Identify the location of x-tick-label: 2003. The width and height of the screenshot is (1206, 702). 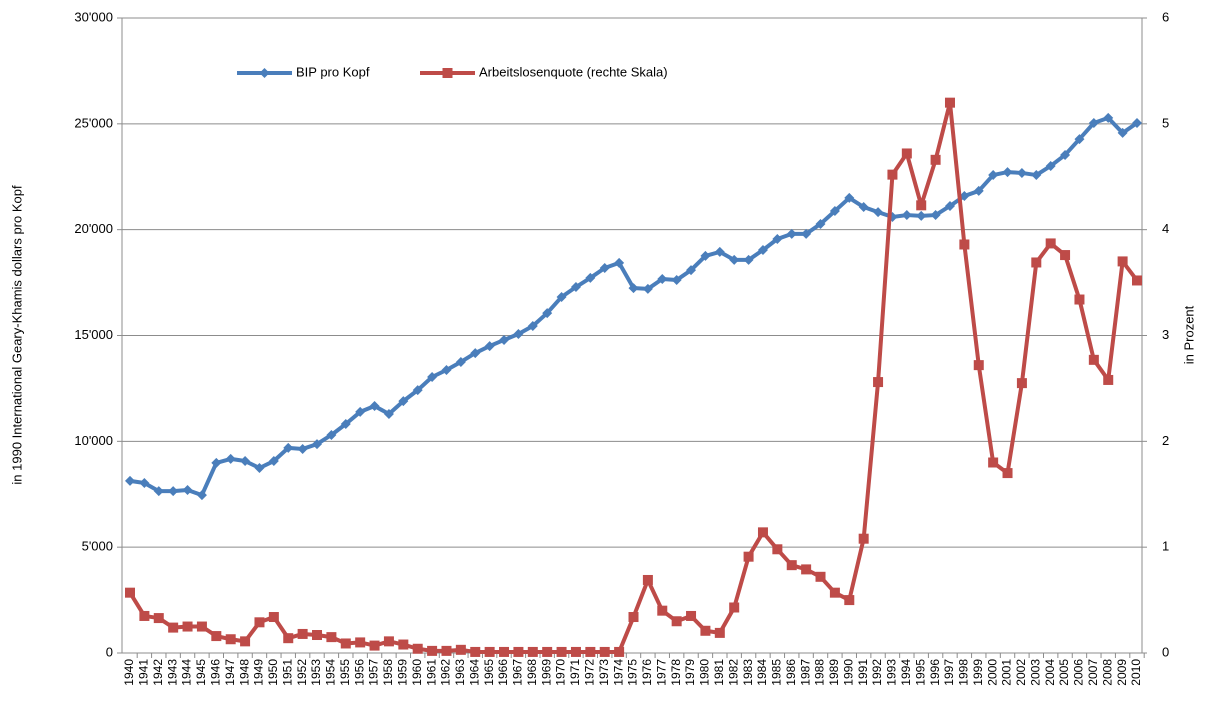
(1035, 672).